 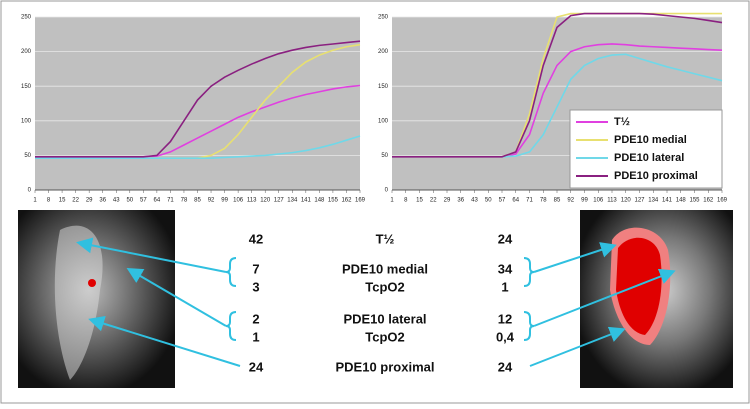 What do you see at coordinates (656, 176) in the screenshot?
I see `legend-label: PDE10 proximal` at bounding box center [656, 176].